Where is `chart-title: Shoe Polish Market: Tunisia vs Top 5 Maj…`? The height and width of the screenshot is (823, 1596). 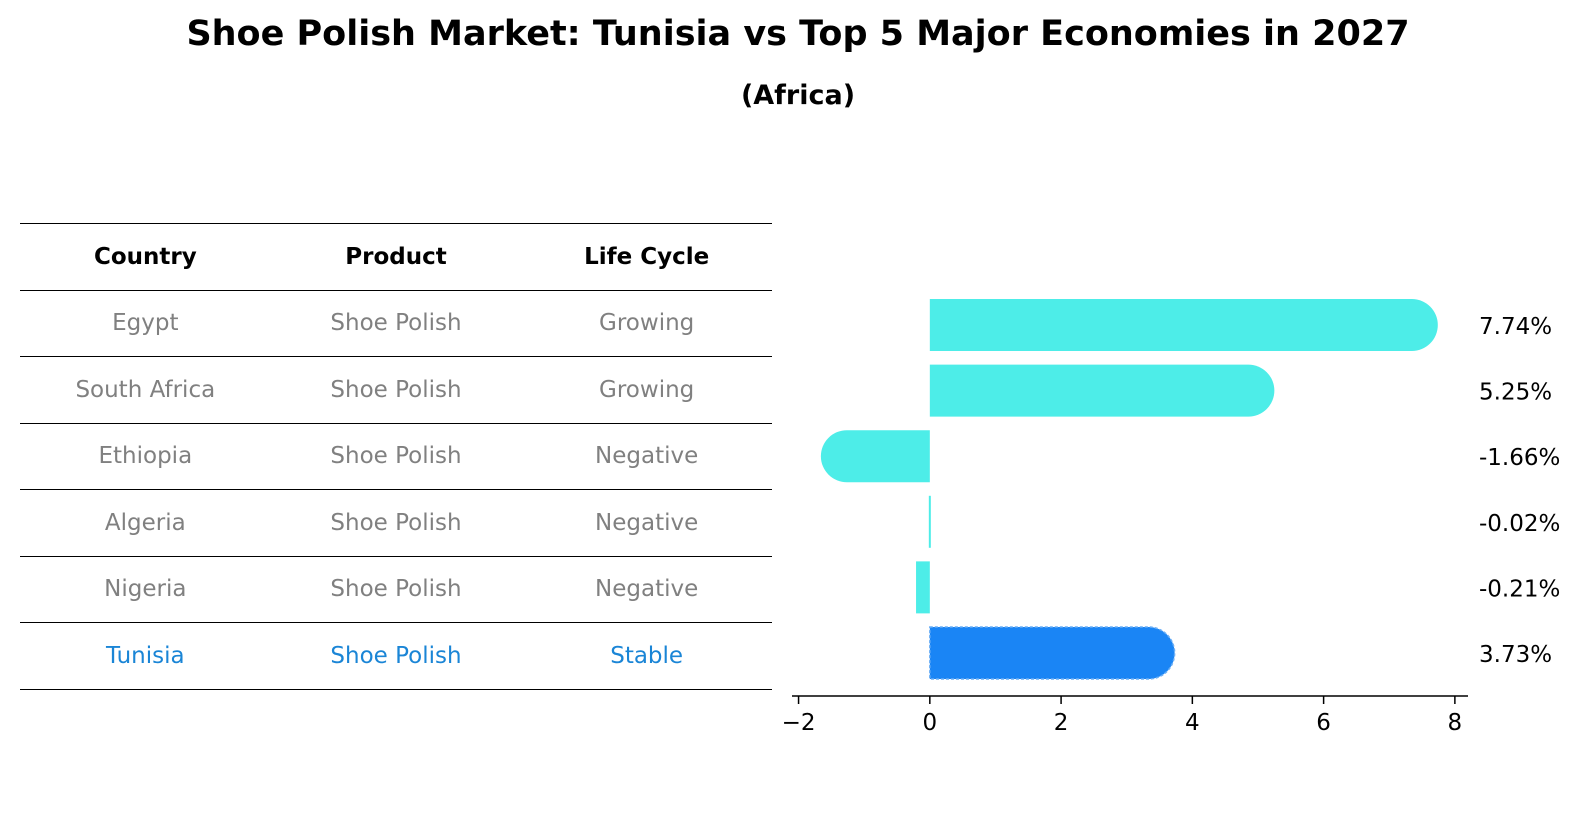 chart-title: Shoe Polish Market: Tunisia vs Top 5 Maj… is located at coordinates (798, 34).